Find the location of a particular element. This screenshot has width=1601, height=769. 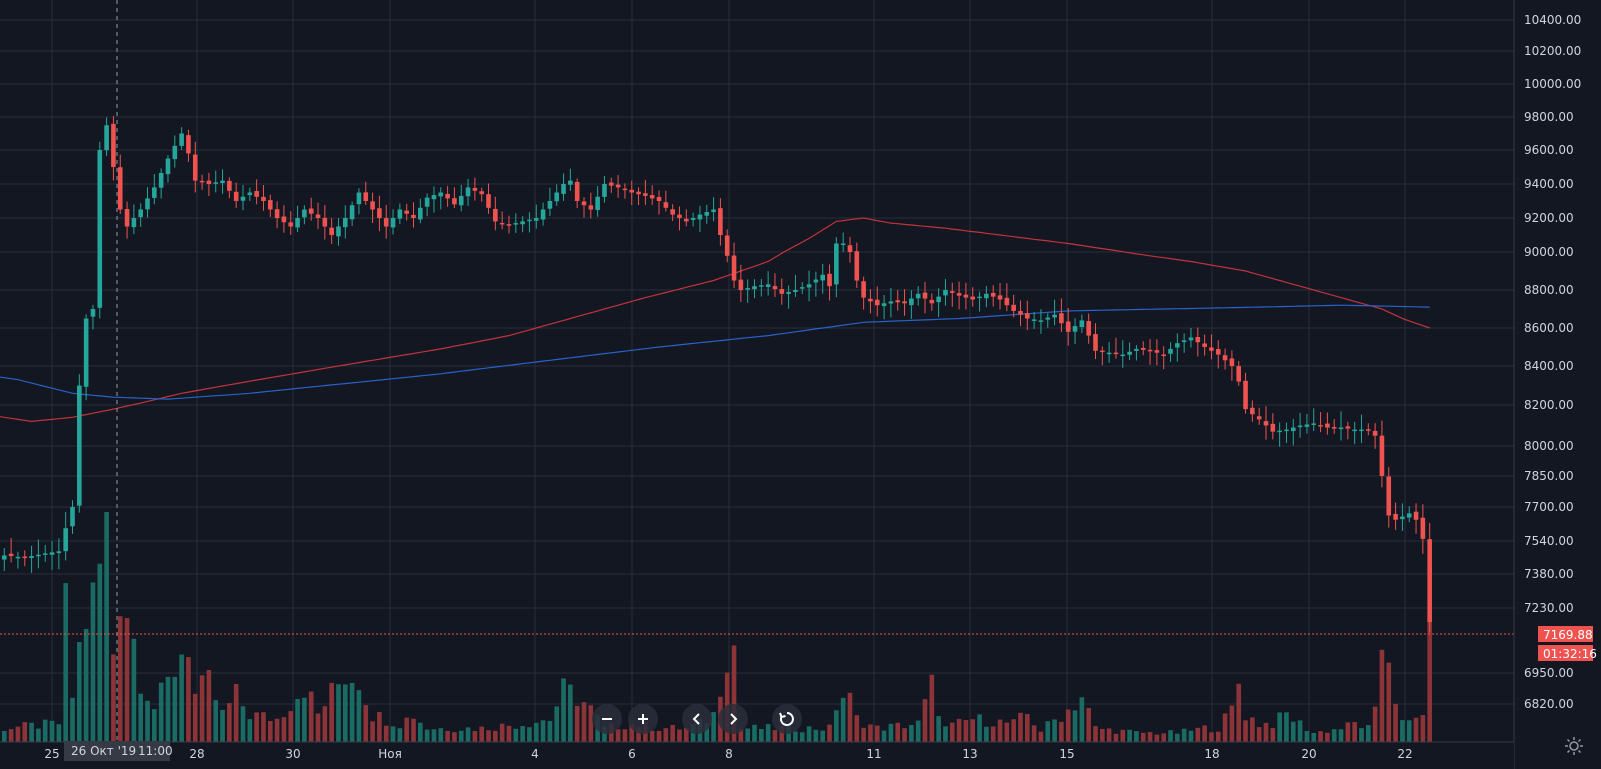

chart-settings-button is located at coordinates (1574, 746).